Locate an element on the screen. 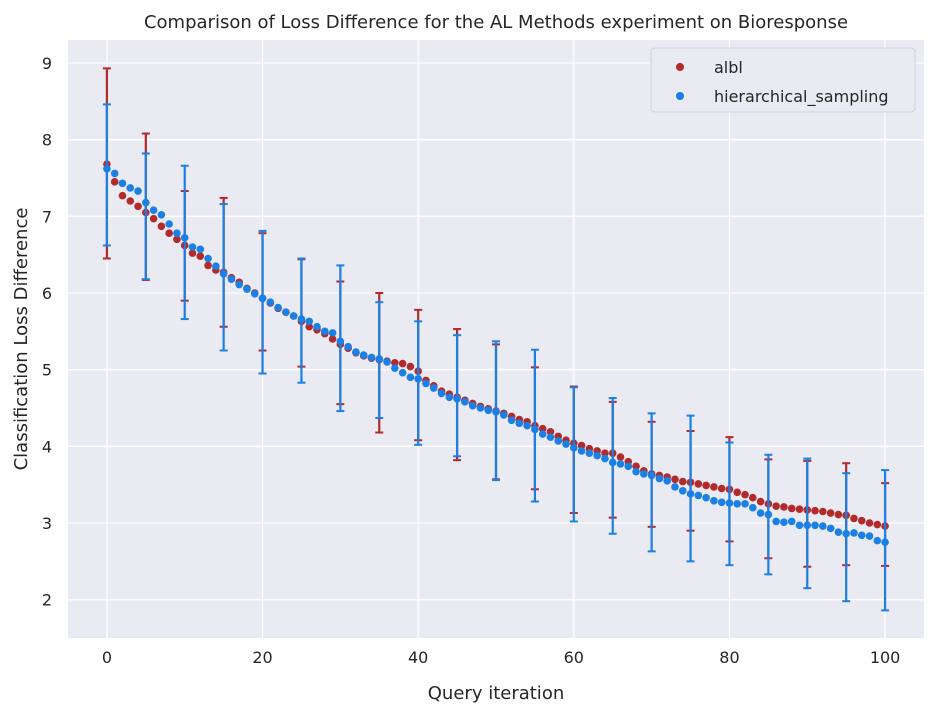 The height and width of the screenshot is (716, 937). legend-label-hierarchical-sampling: hierarchical_sampling is located at coordinates (801, 97).